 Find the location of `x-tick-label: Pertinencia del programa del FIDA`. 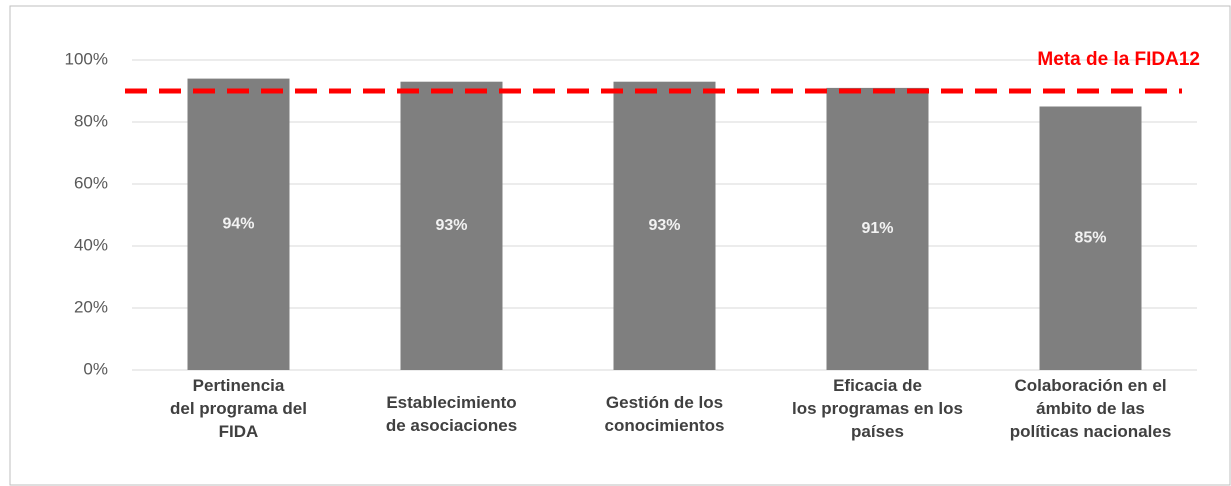

x-tick-label: Pertinencia del programa del FIDA is located at coordinates (238, 408).